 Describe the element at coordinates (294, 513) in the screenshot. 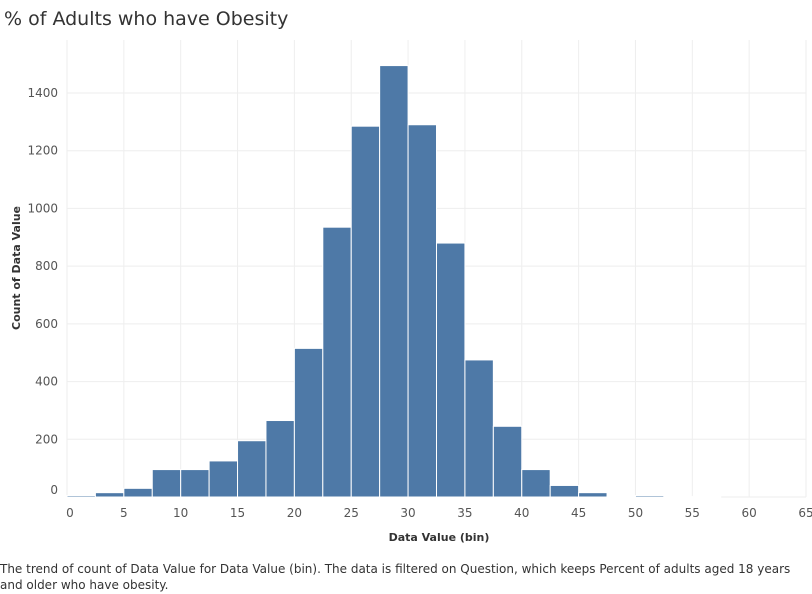

I see `x-tick-label: 20` at that location.